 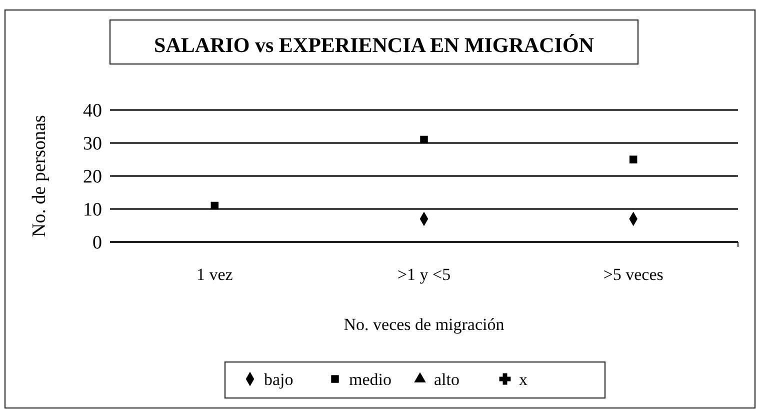 What do you see at coordinates (92, 177) in the screenshot?
I see `y-tick-label: 20` at bounding box center [92, 177].